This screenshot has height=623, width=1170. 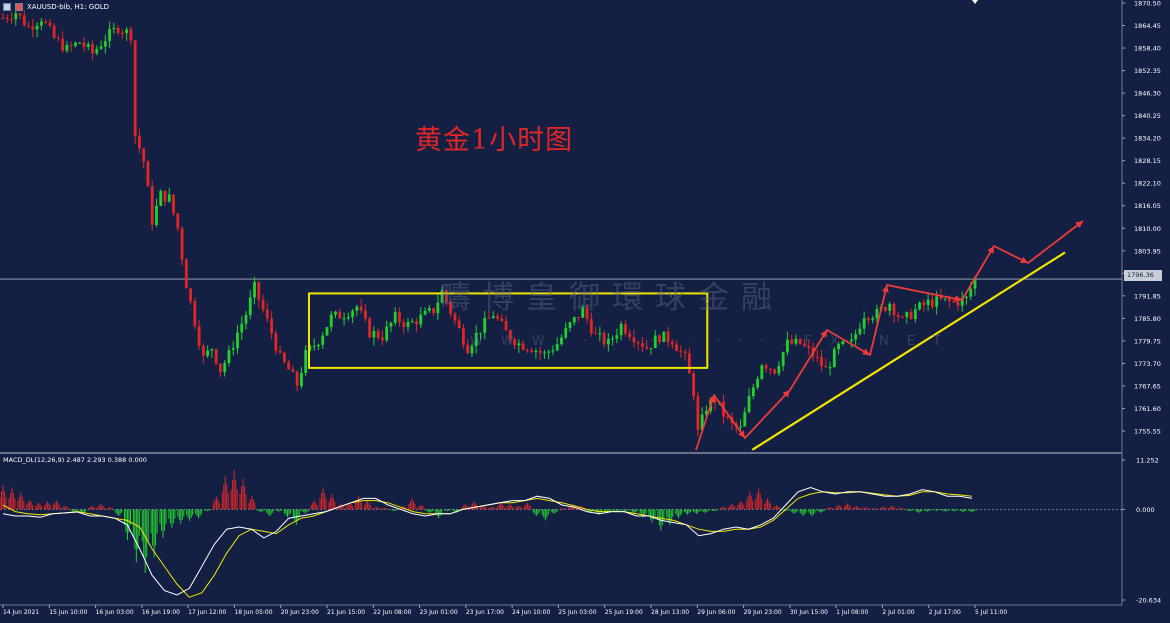 What do you see at coordinates (7, 7) in the screenshot?
I see `window-icon` at bounding box center [7, 7].